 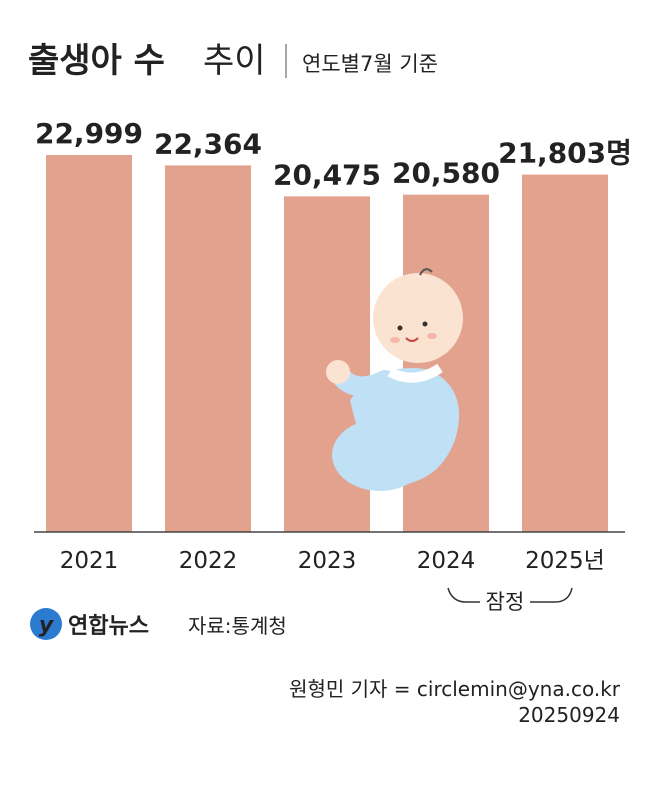 I want to click on value-label: 20,580, so click(x=446, y=173).